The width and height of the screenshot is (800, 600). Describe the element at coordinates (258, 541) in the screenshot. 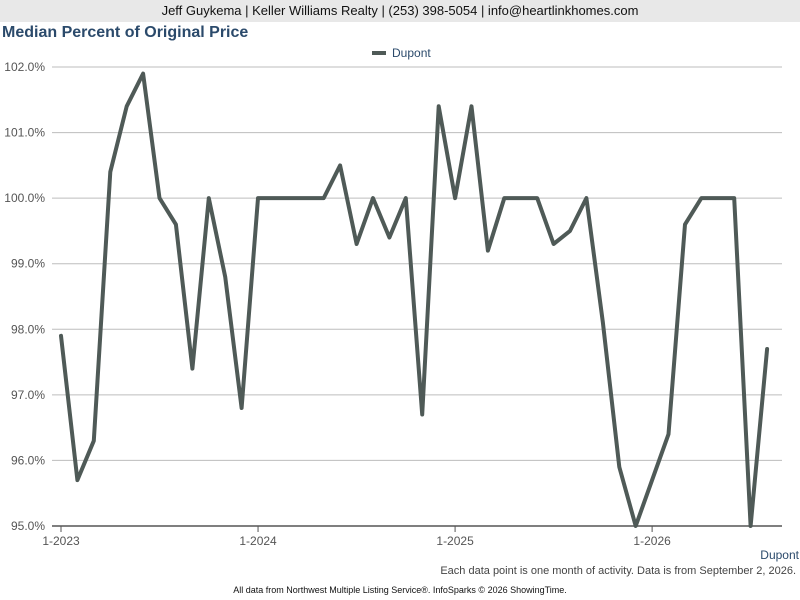

I see `x-tick-label: 1-2024` at that location.